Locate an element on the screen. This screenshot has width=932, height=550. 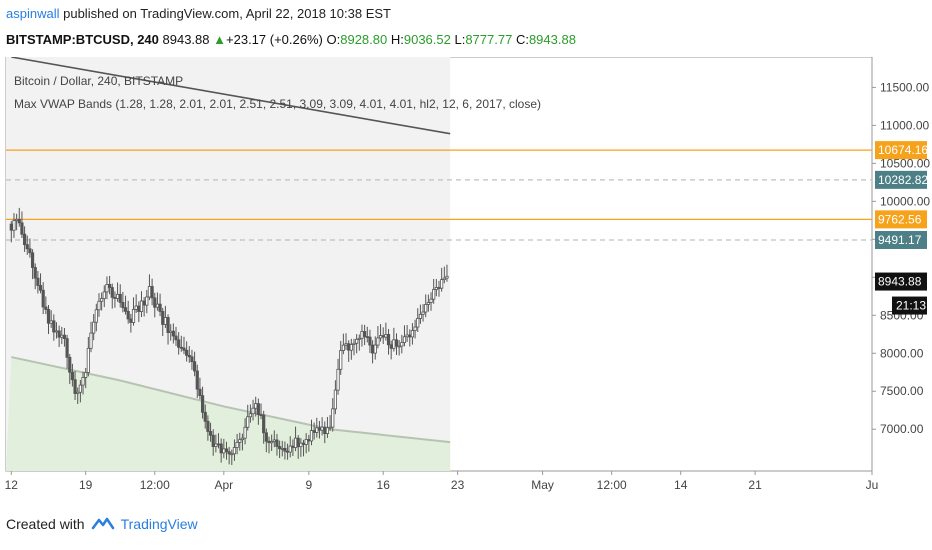
author-link: aspinwall is located at coordinates (33, 13).